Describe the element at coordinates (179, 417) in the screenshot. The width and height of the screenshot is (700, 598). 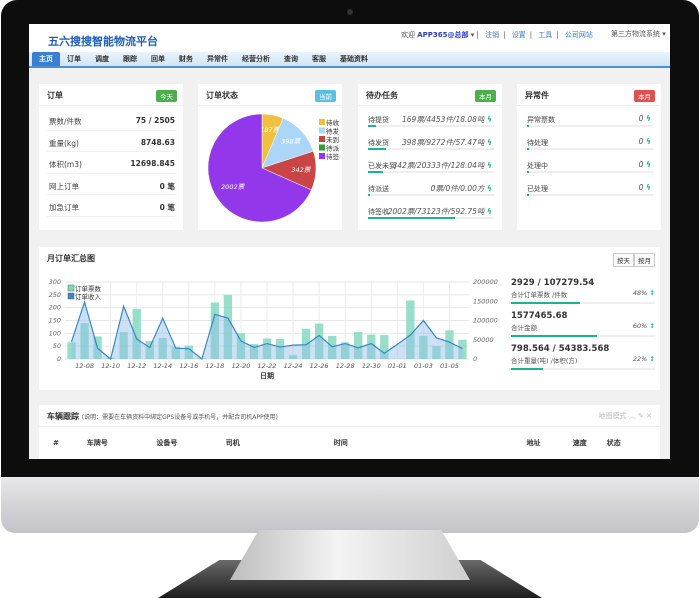
I see `vehicle-note: (说明：需要在车辆资料中绑定GPS设备号或手机号，并配合司机APP使用)` at that location.